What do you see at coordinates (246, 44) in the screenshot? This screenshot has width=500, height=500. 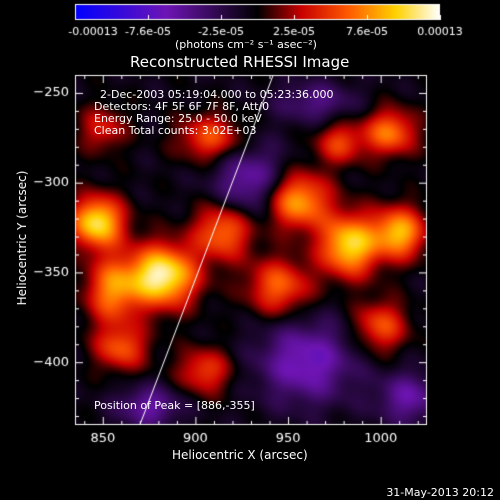 I see `colorbar-units-label: (photons cm⁻² s⁻¹ asec⁻²)` at bounding box center [246, 44].